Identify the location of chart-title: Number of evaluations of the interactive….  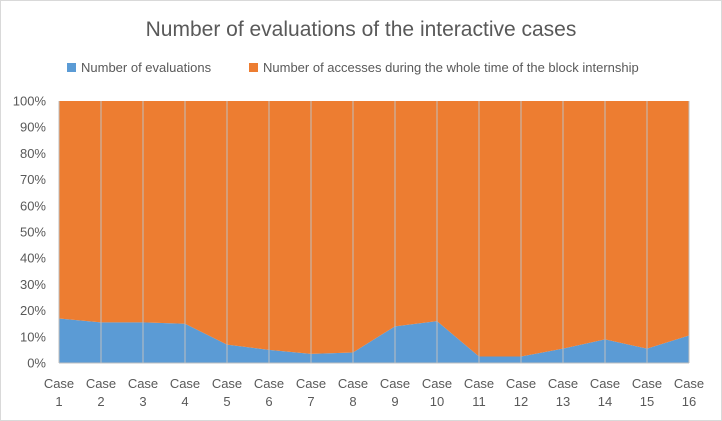
(361, 29).